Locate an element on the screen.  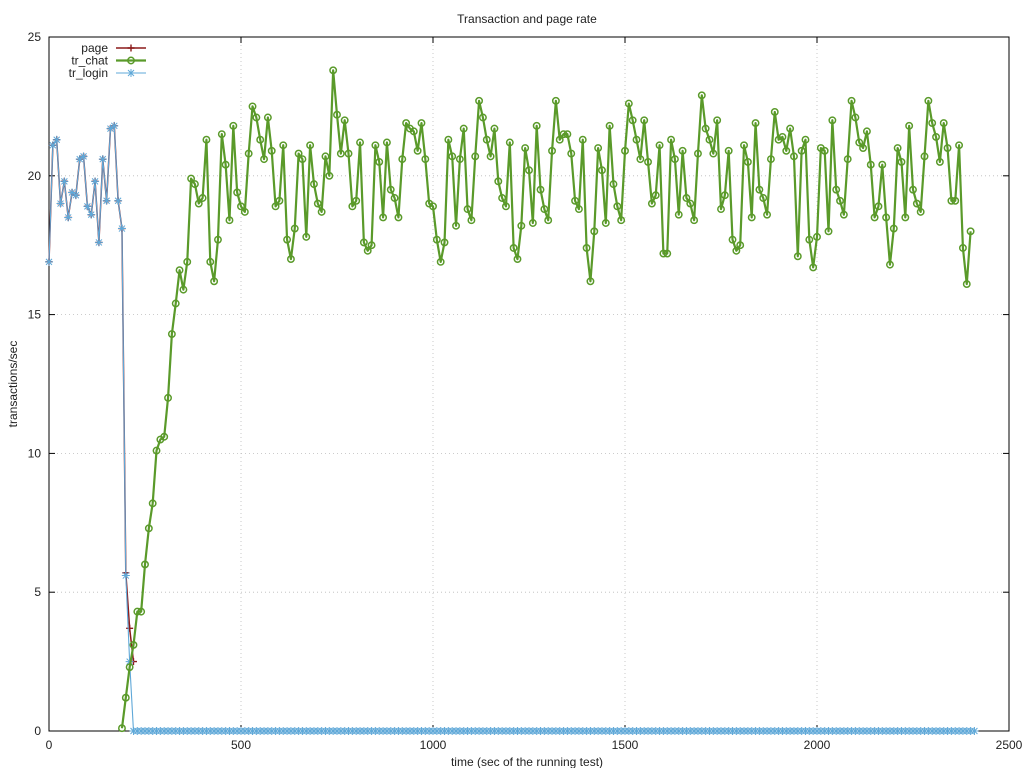
x-tick-label: 500 is located at coordinates (241, 745).